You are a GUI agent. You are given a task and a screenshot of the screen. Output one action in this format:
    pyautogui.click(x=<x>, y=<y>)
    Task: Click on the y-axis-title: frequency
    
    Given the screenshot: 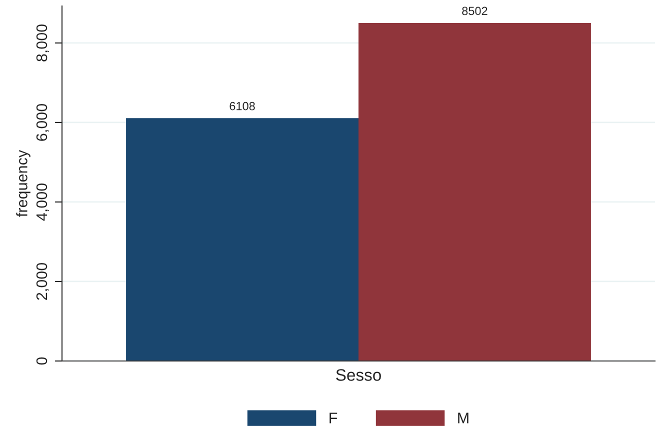 What is the action you would take?
    pyautogui.click(x=23, y=183)
    